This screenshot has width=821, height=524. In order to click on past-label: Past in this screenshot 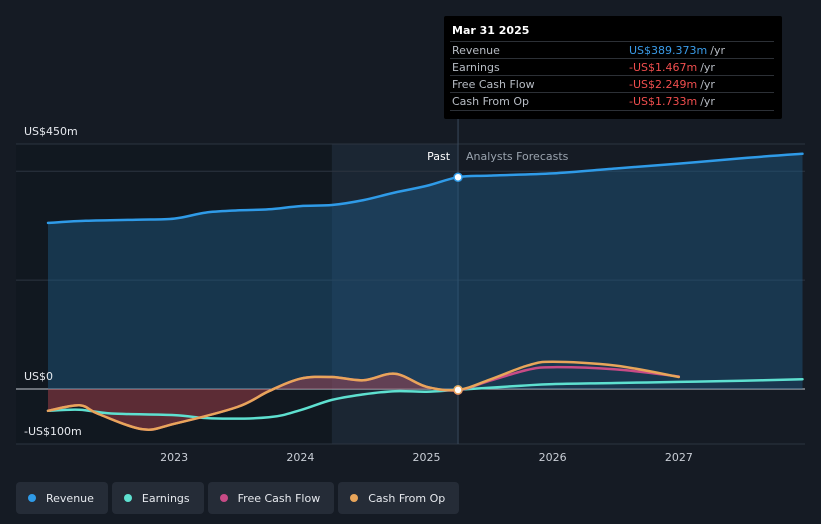, I will do `click(439, 156)`.